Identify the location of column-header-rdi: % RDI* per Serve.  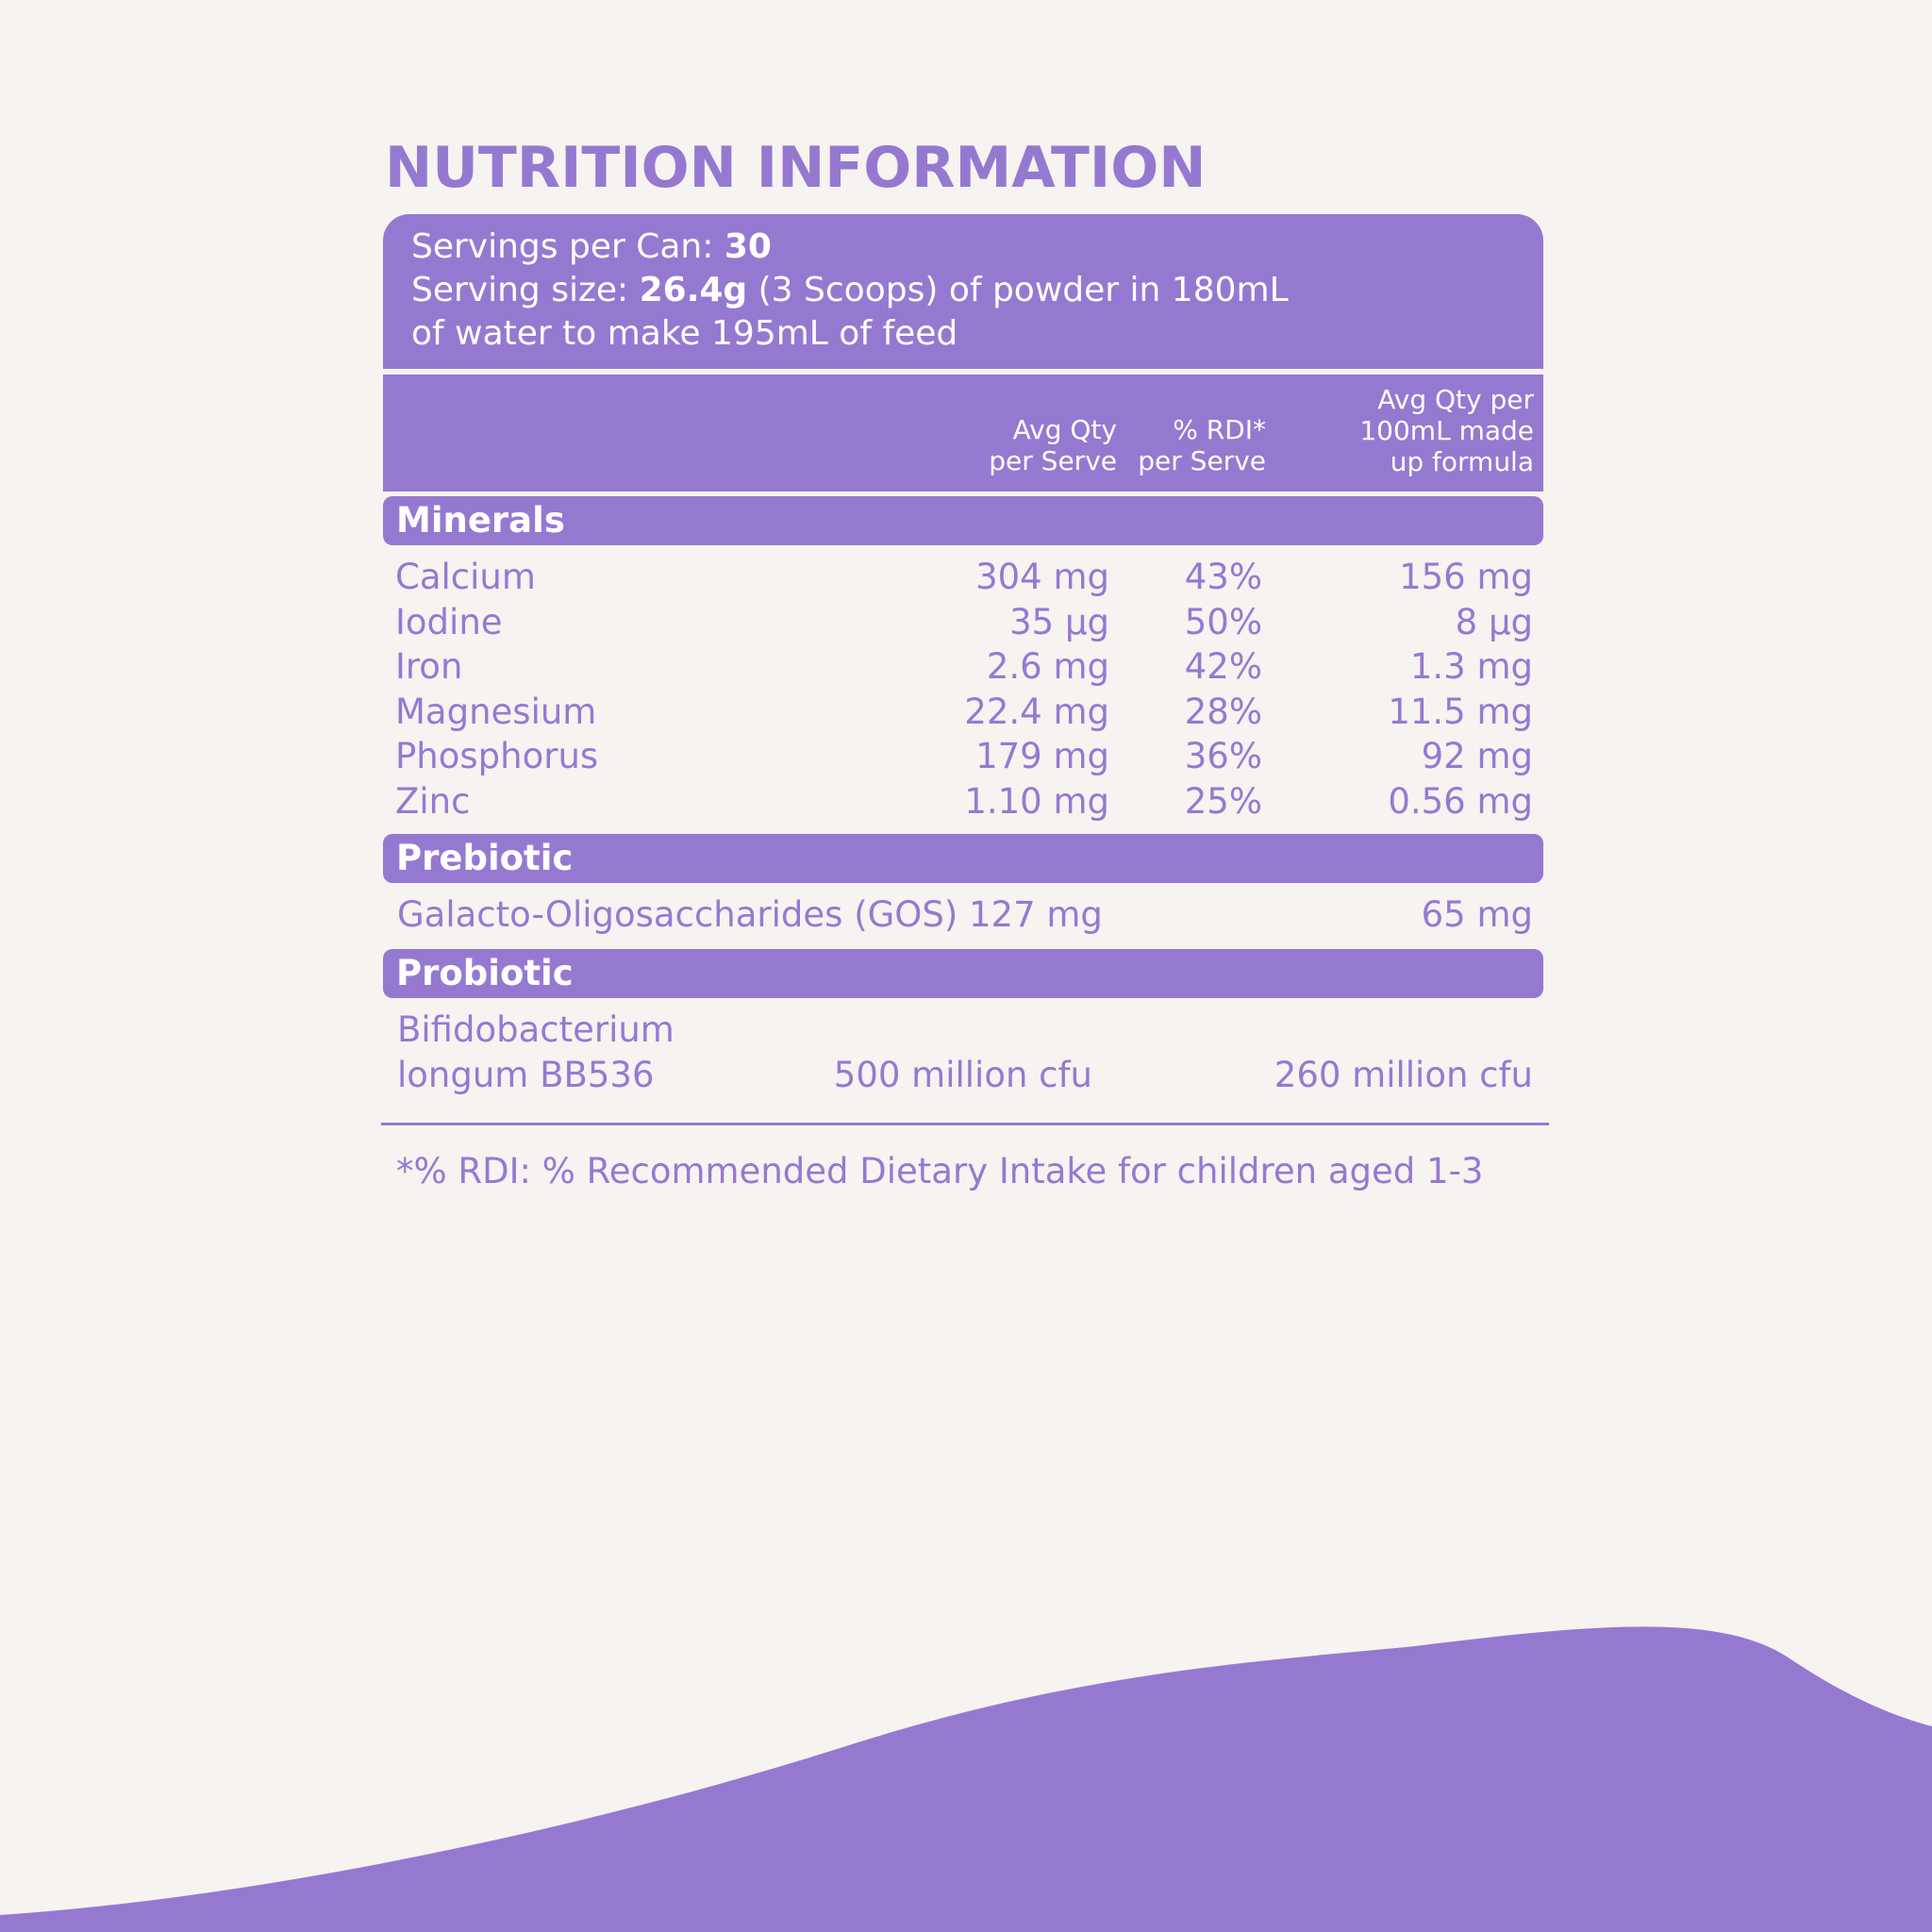
(1202, 445).